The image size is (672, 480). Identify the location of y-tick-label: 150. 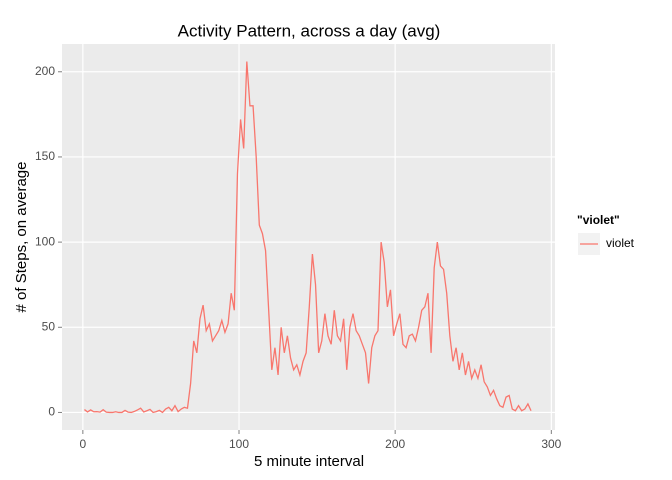
(45, 156).